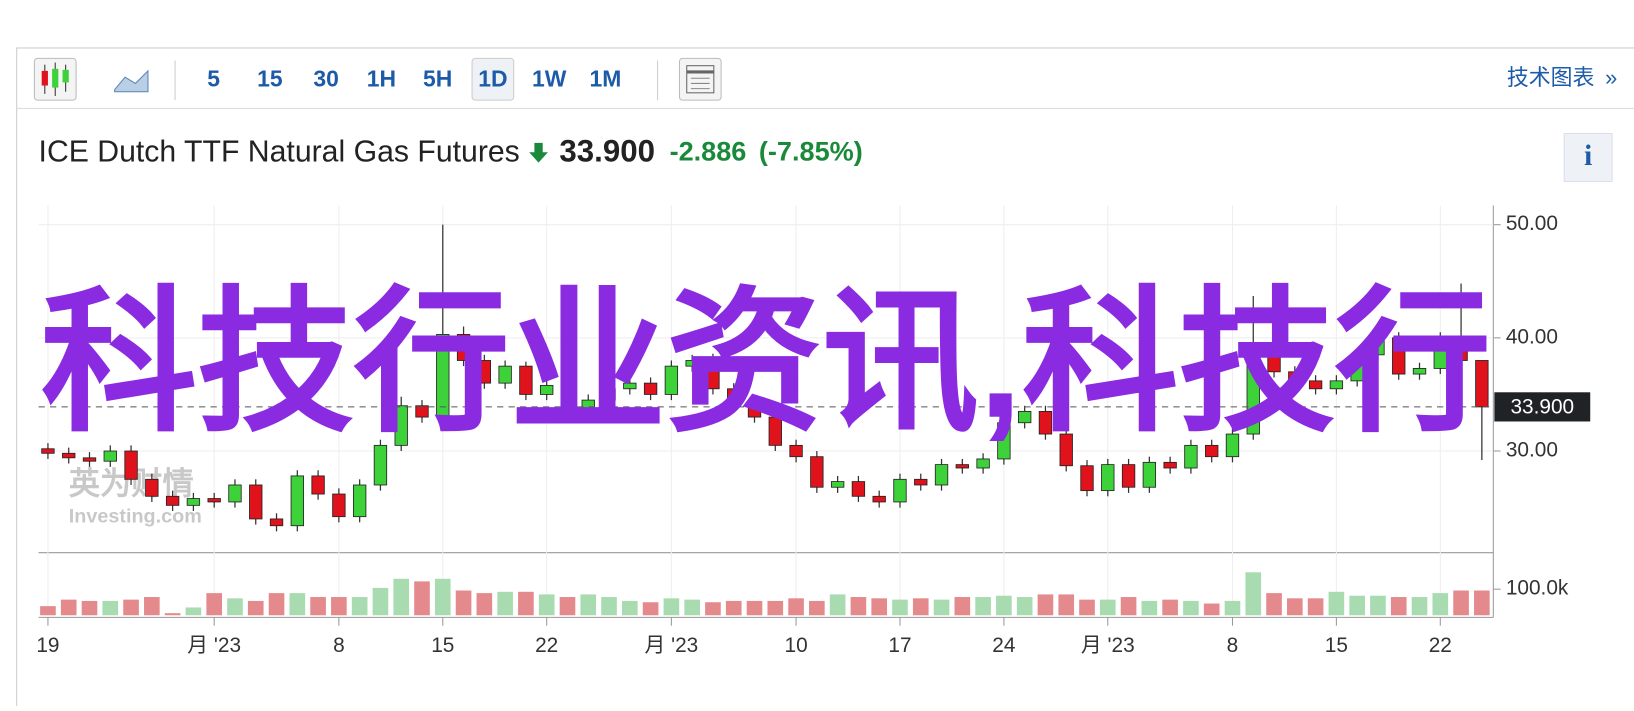  I want to click on x-tick-label: 8, so click(339, 645).